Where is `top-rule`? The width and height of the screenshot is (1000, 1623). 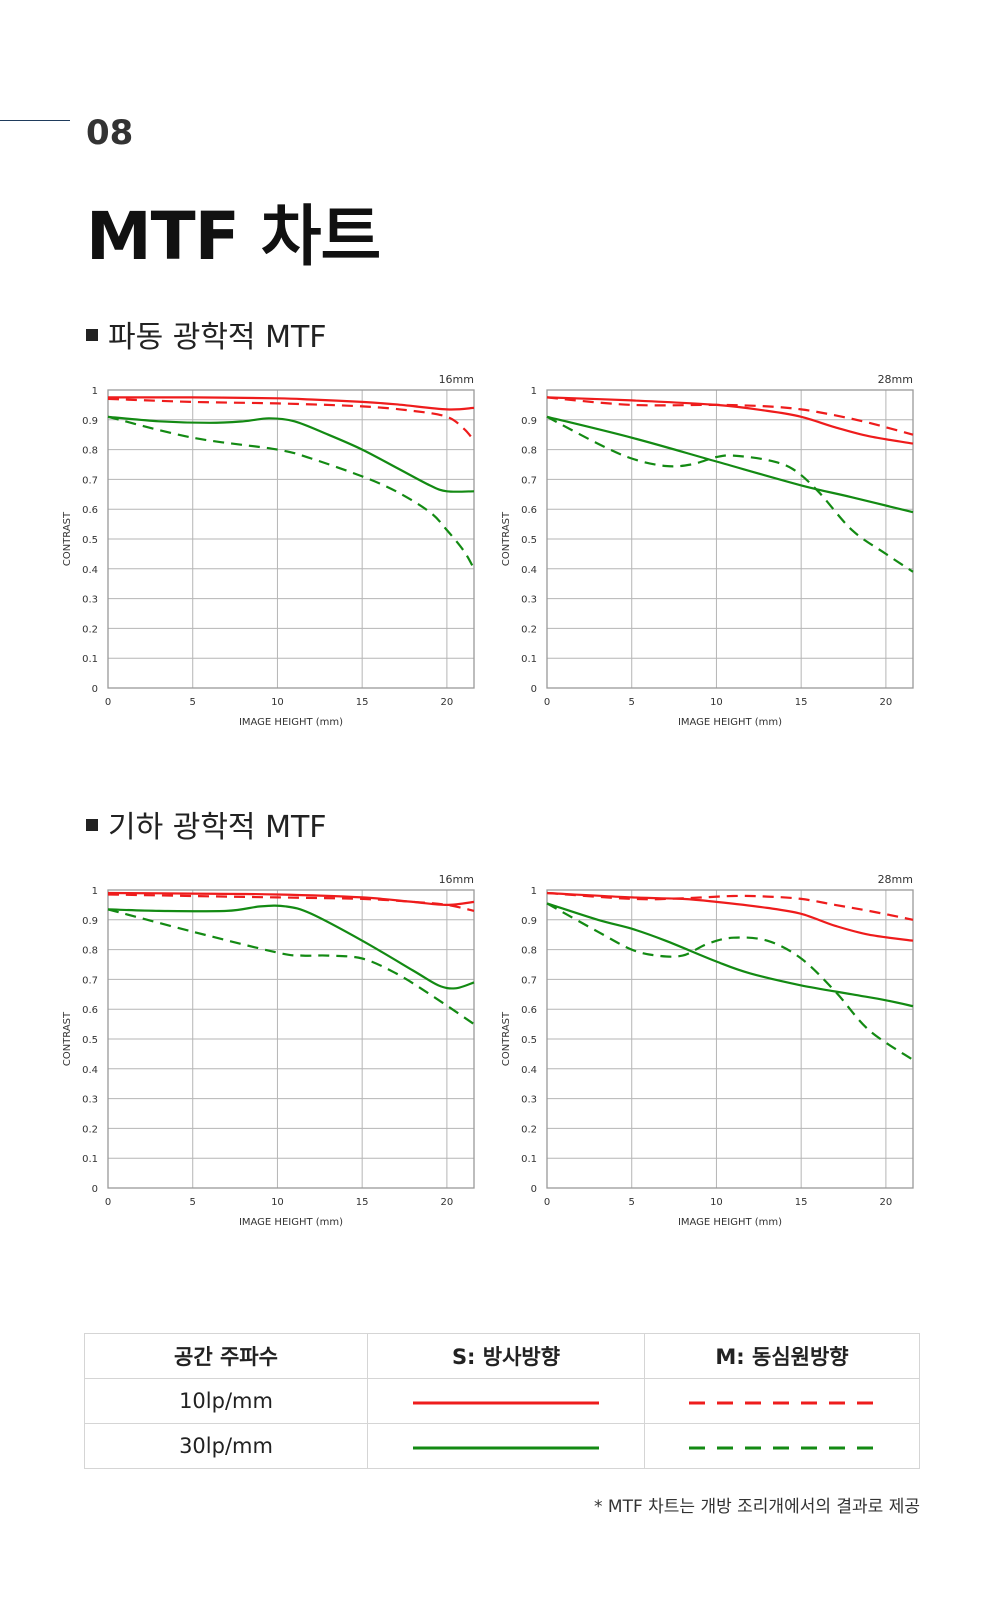
top-rule is located at coordinates (35, 120).